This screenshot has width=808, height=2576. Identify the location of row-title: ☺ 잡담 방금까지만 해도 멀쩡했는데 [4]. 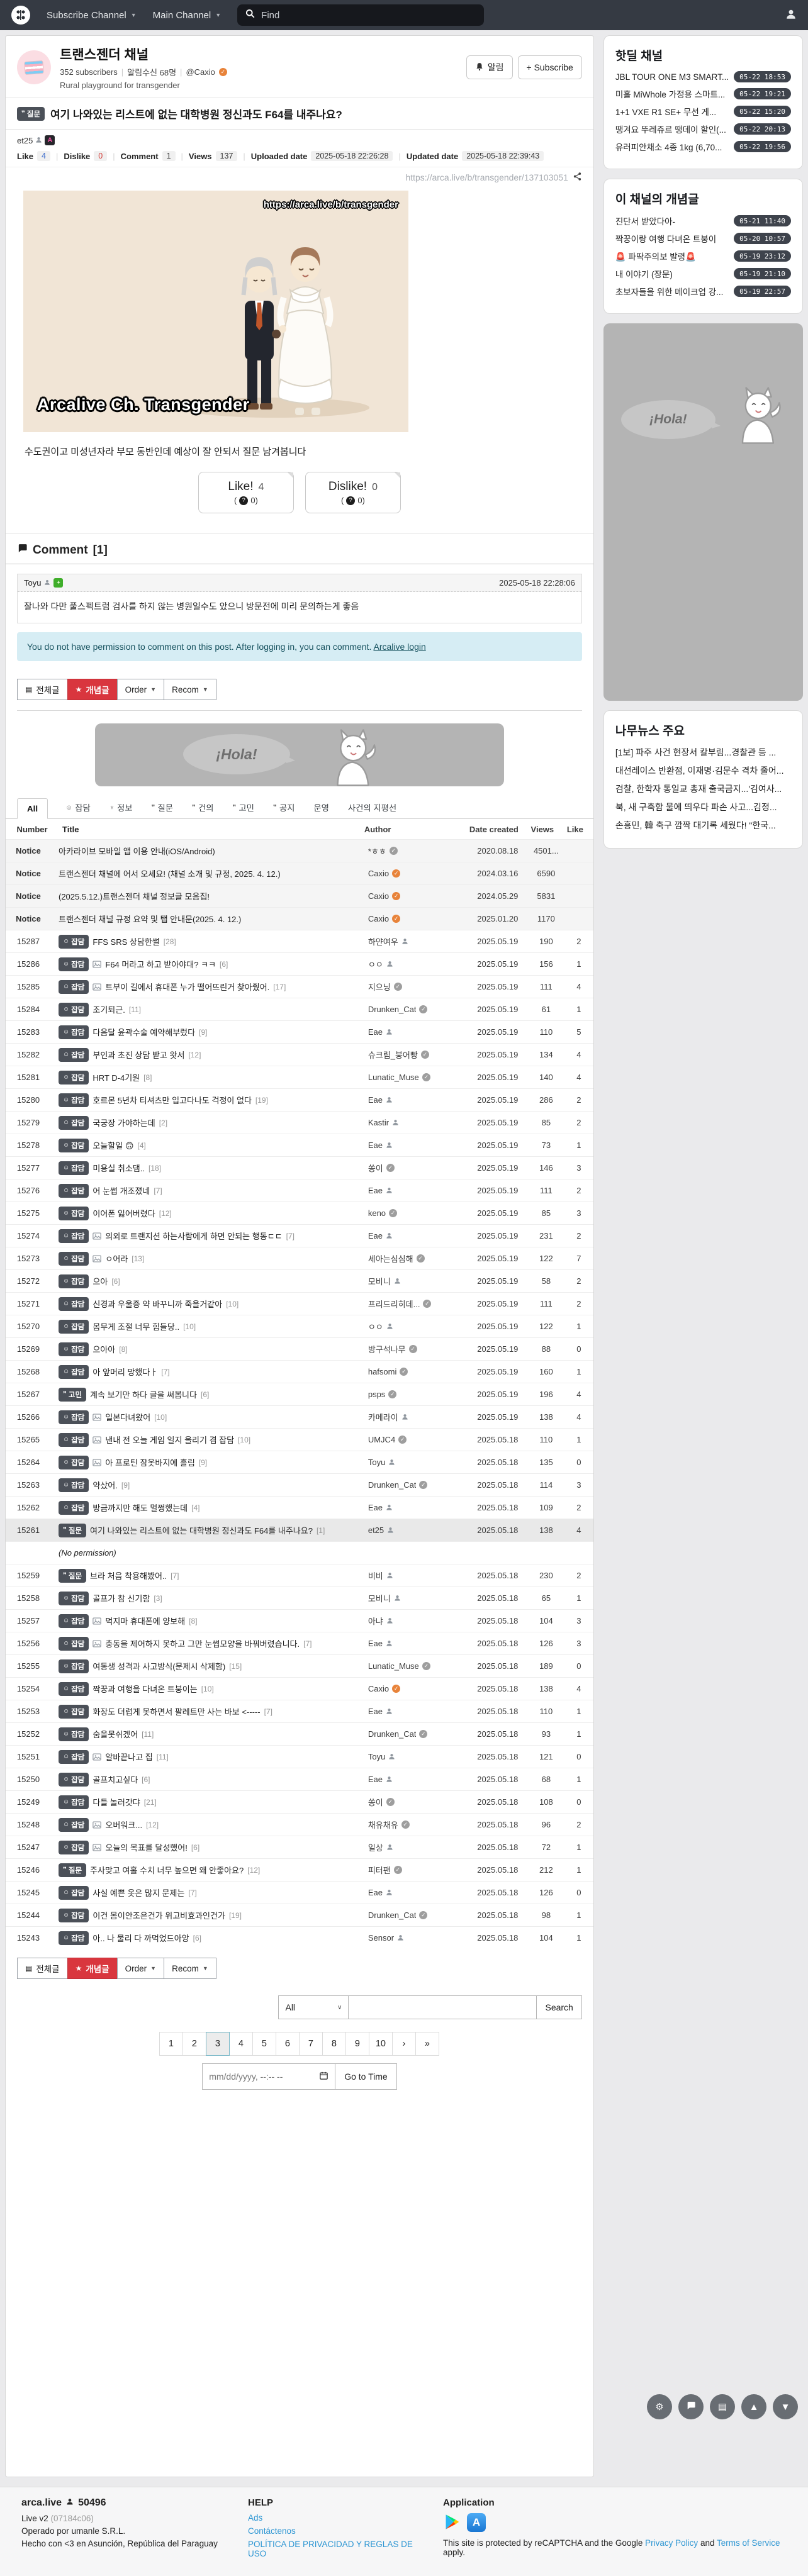
(209, 1507).